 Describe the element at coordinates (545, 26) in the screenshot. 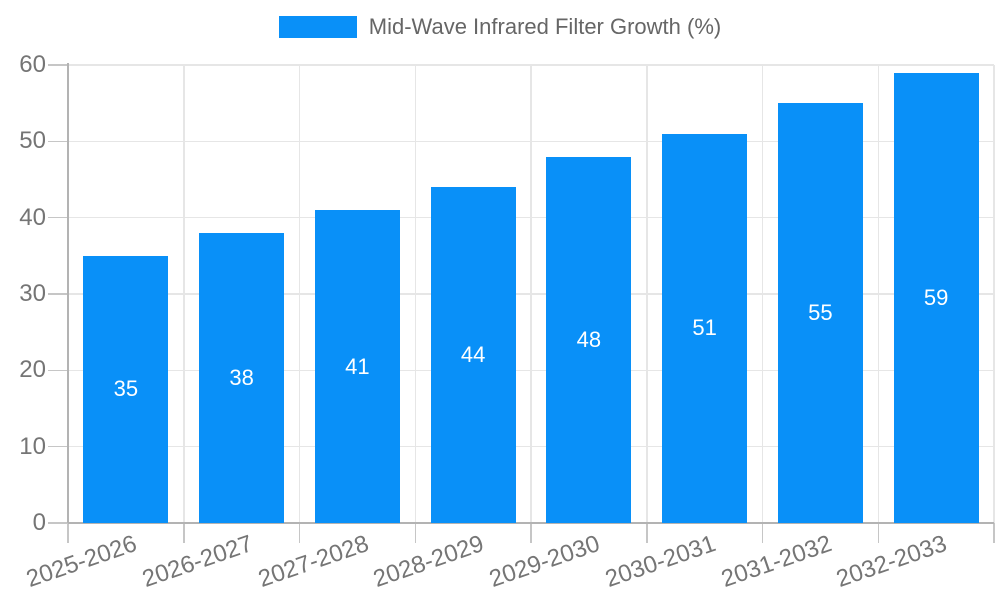

I see `legend-label: Mid-Wave Infrared Filter Growth (%)` at that location.